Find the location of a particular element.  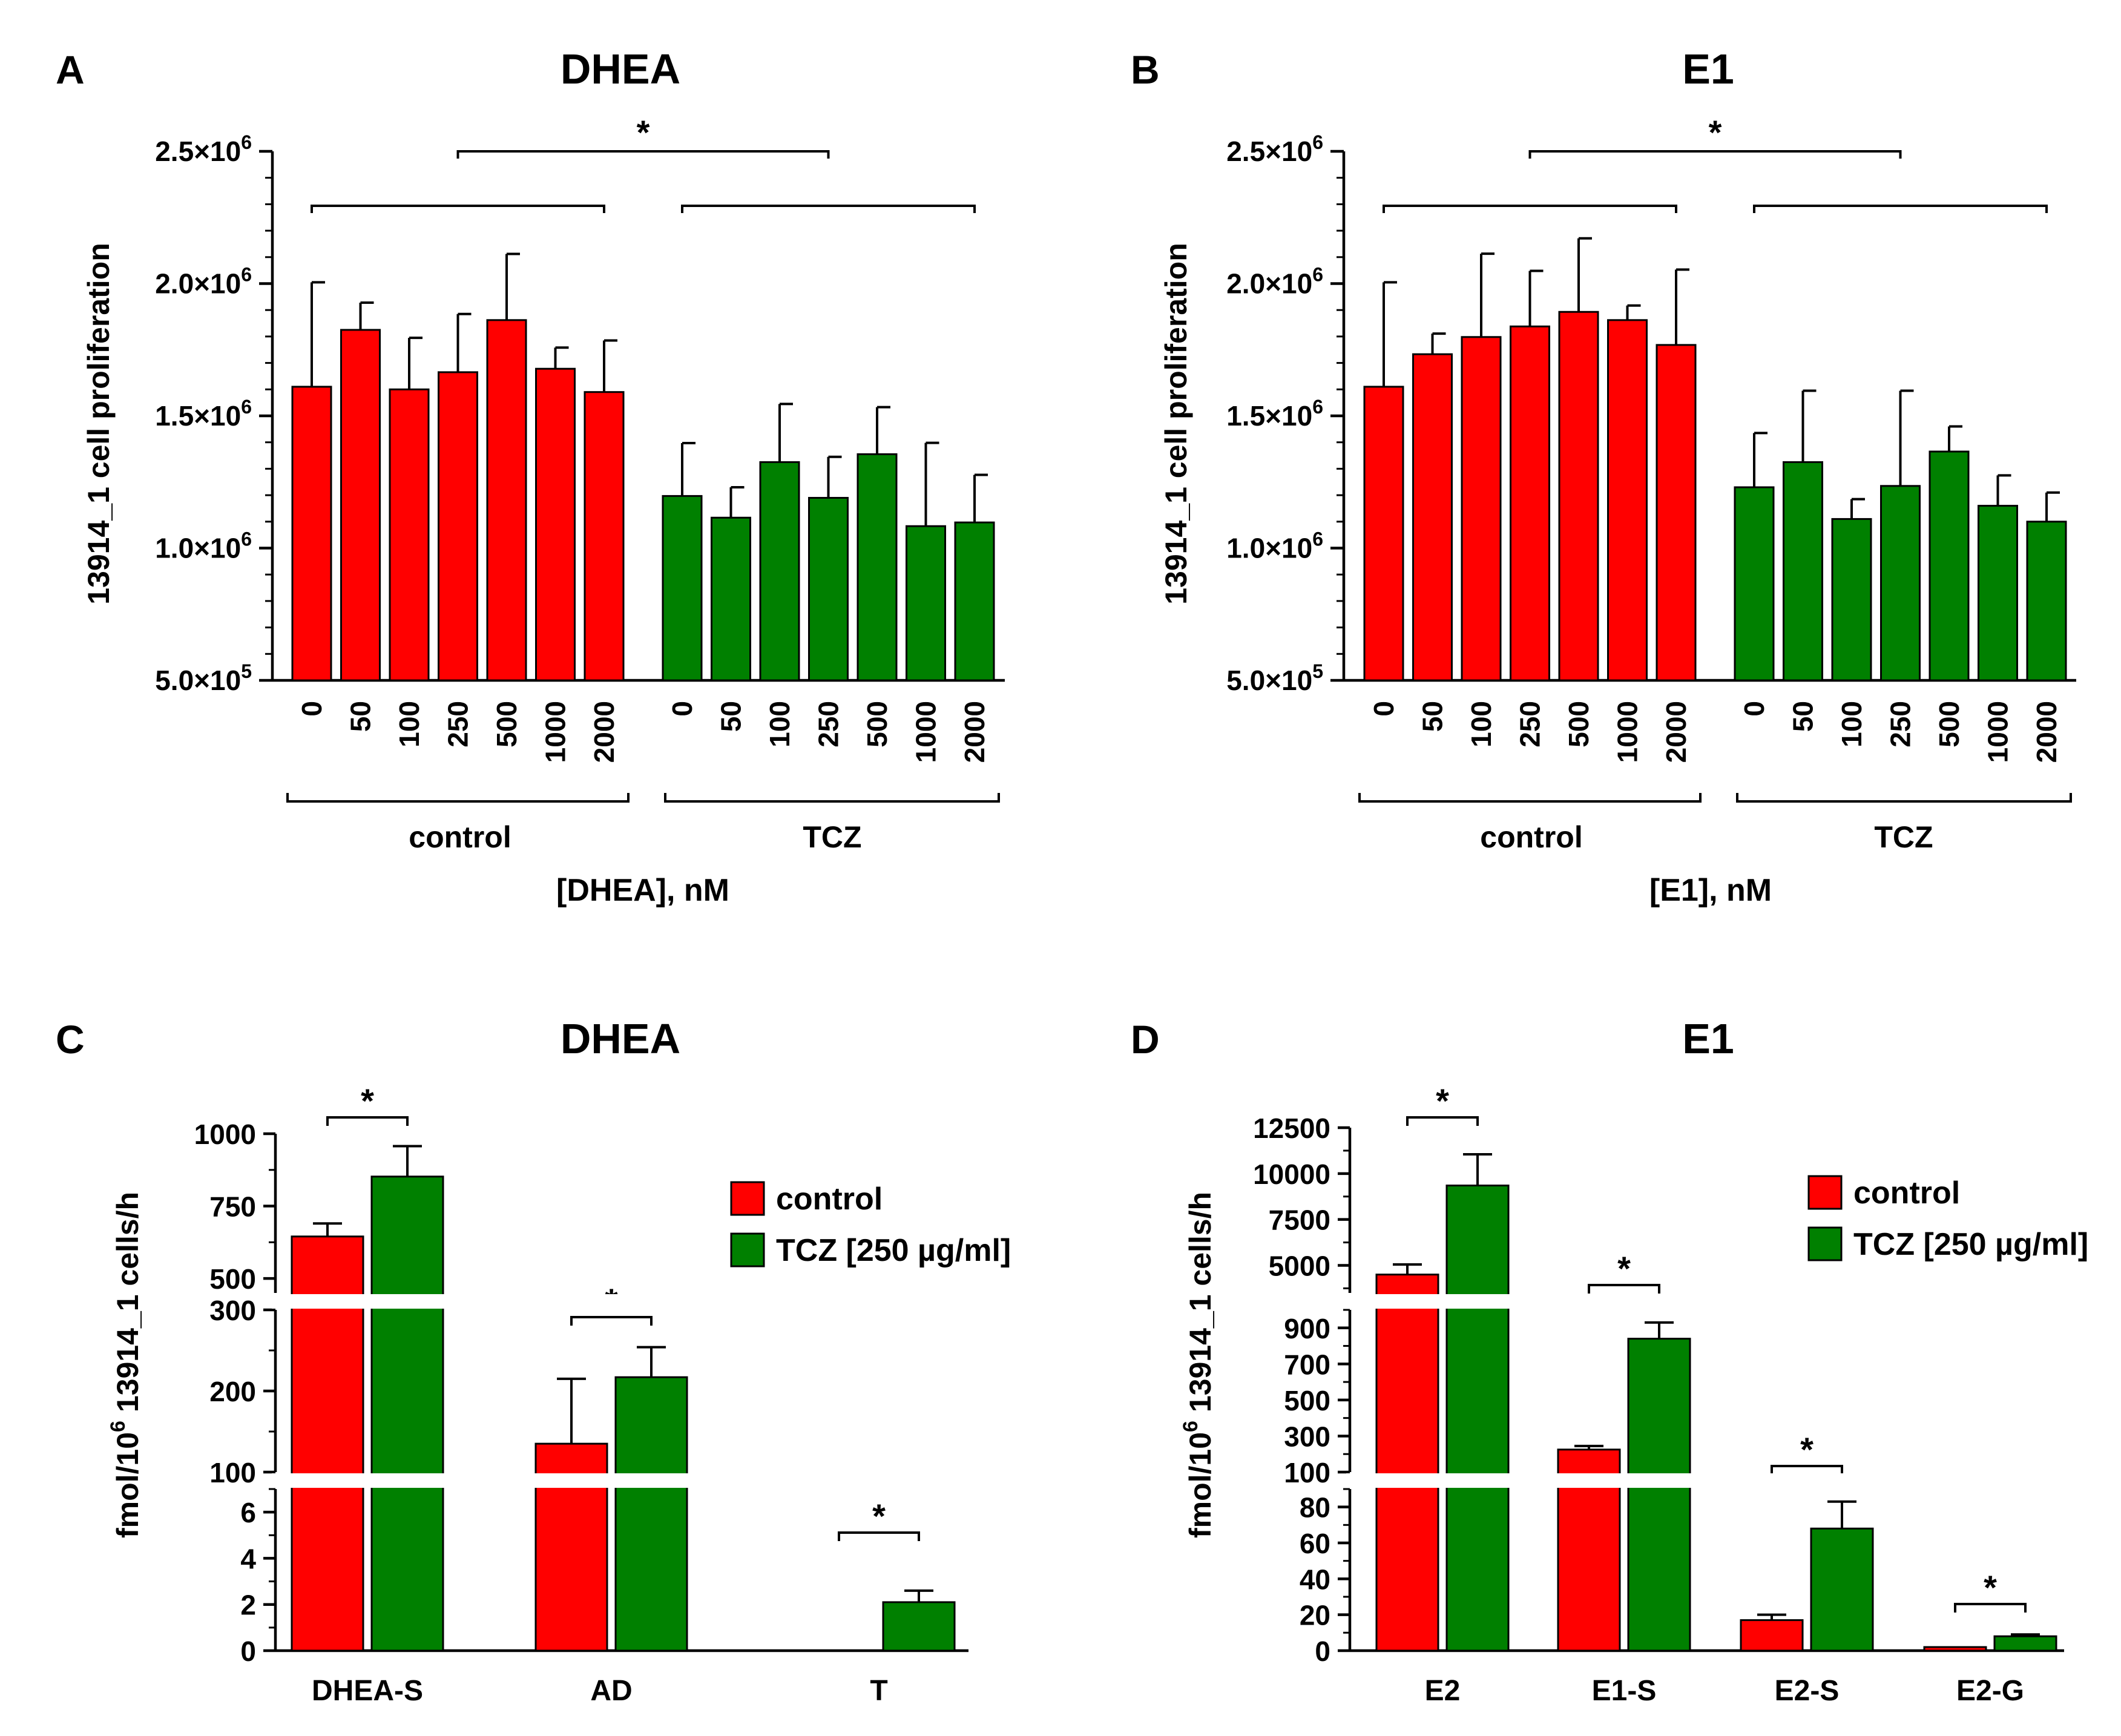

legend-d-label-tcz: TCZ [250 µg/ml] is located at coordinates (1970, 1244).